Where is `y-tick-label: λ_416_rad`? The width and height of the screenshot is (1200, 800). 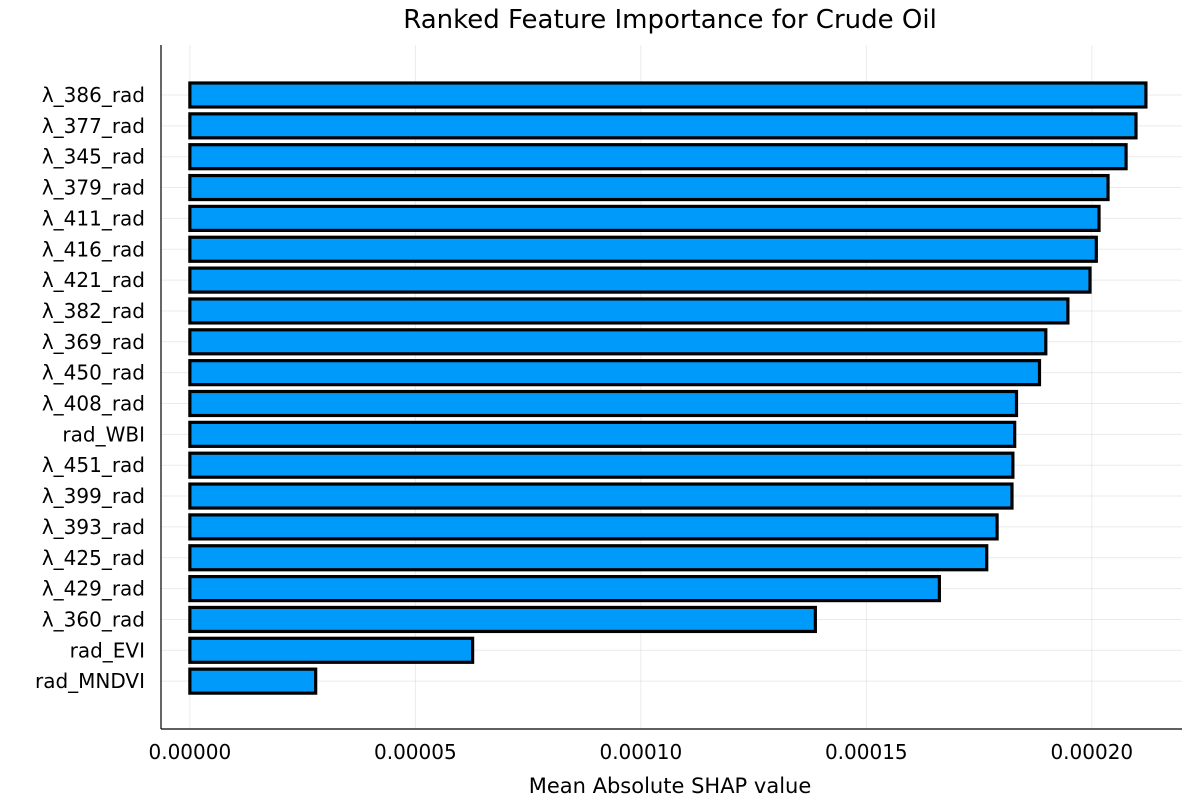
y-tick-label: λ_416_rad is located at coordinates (93, 249).